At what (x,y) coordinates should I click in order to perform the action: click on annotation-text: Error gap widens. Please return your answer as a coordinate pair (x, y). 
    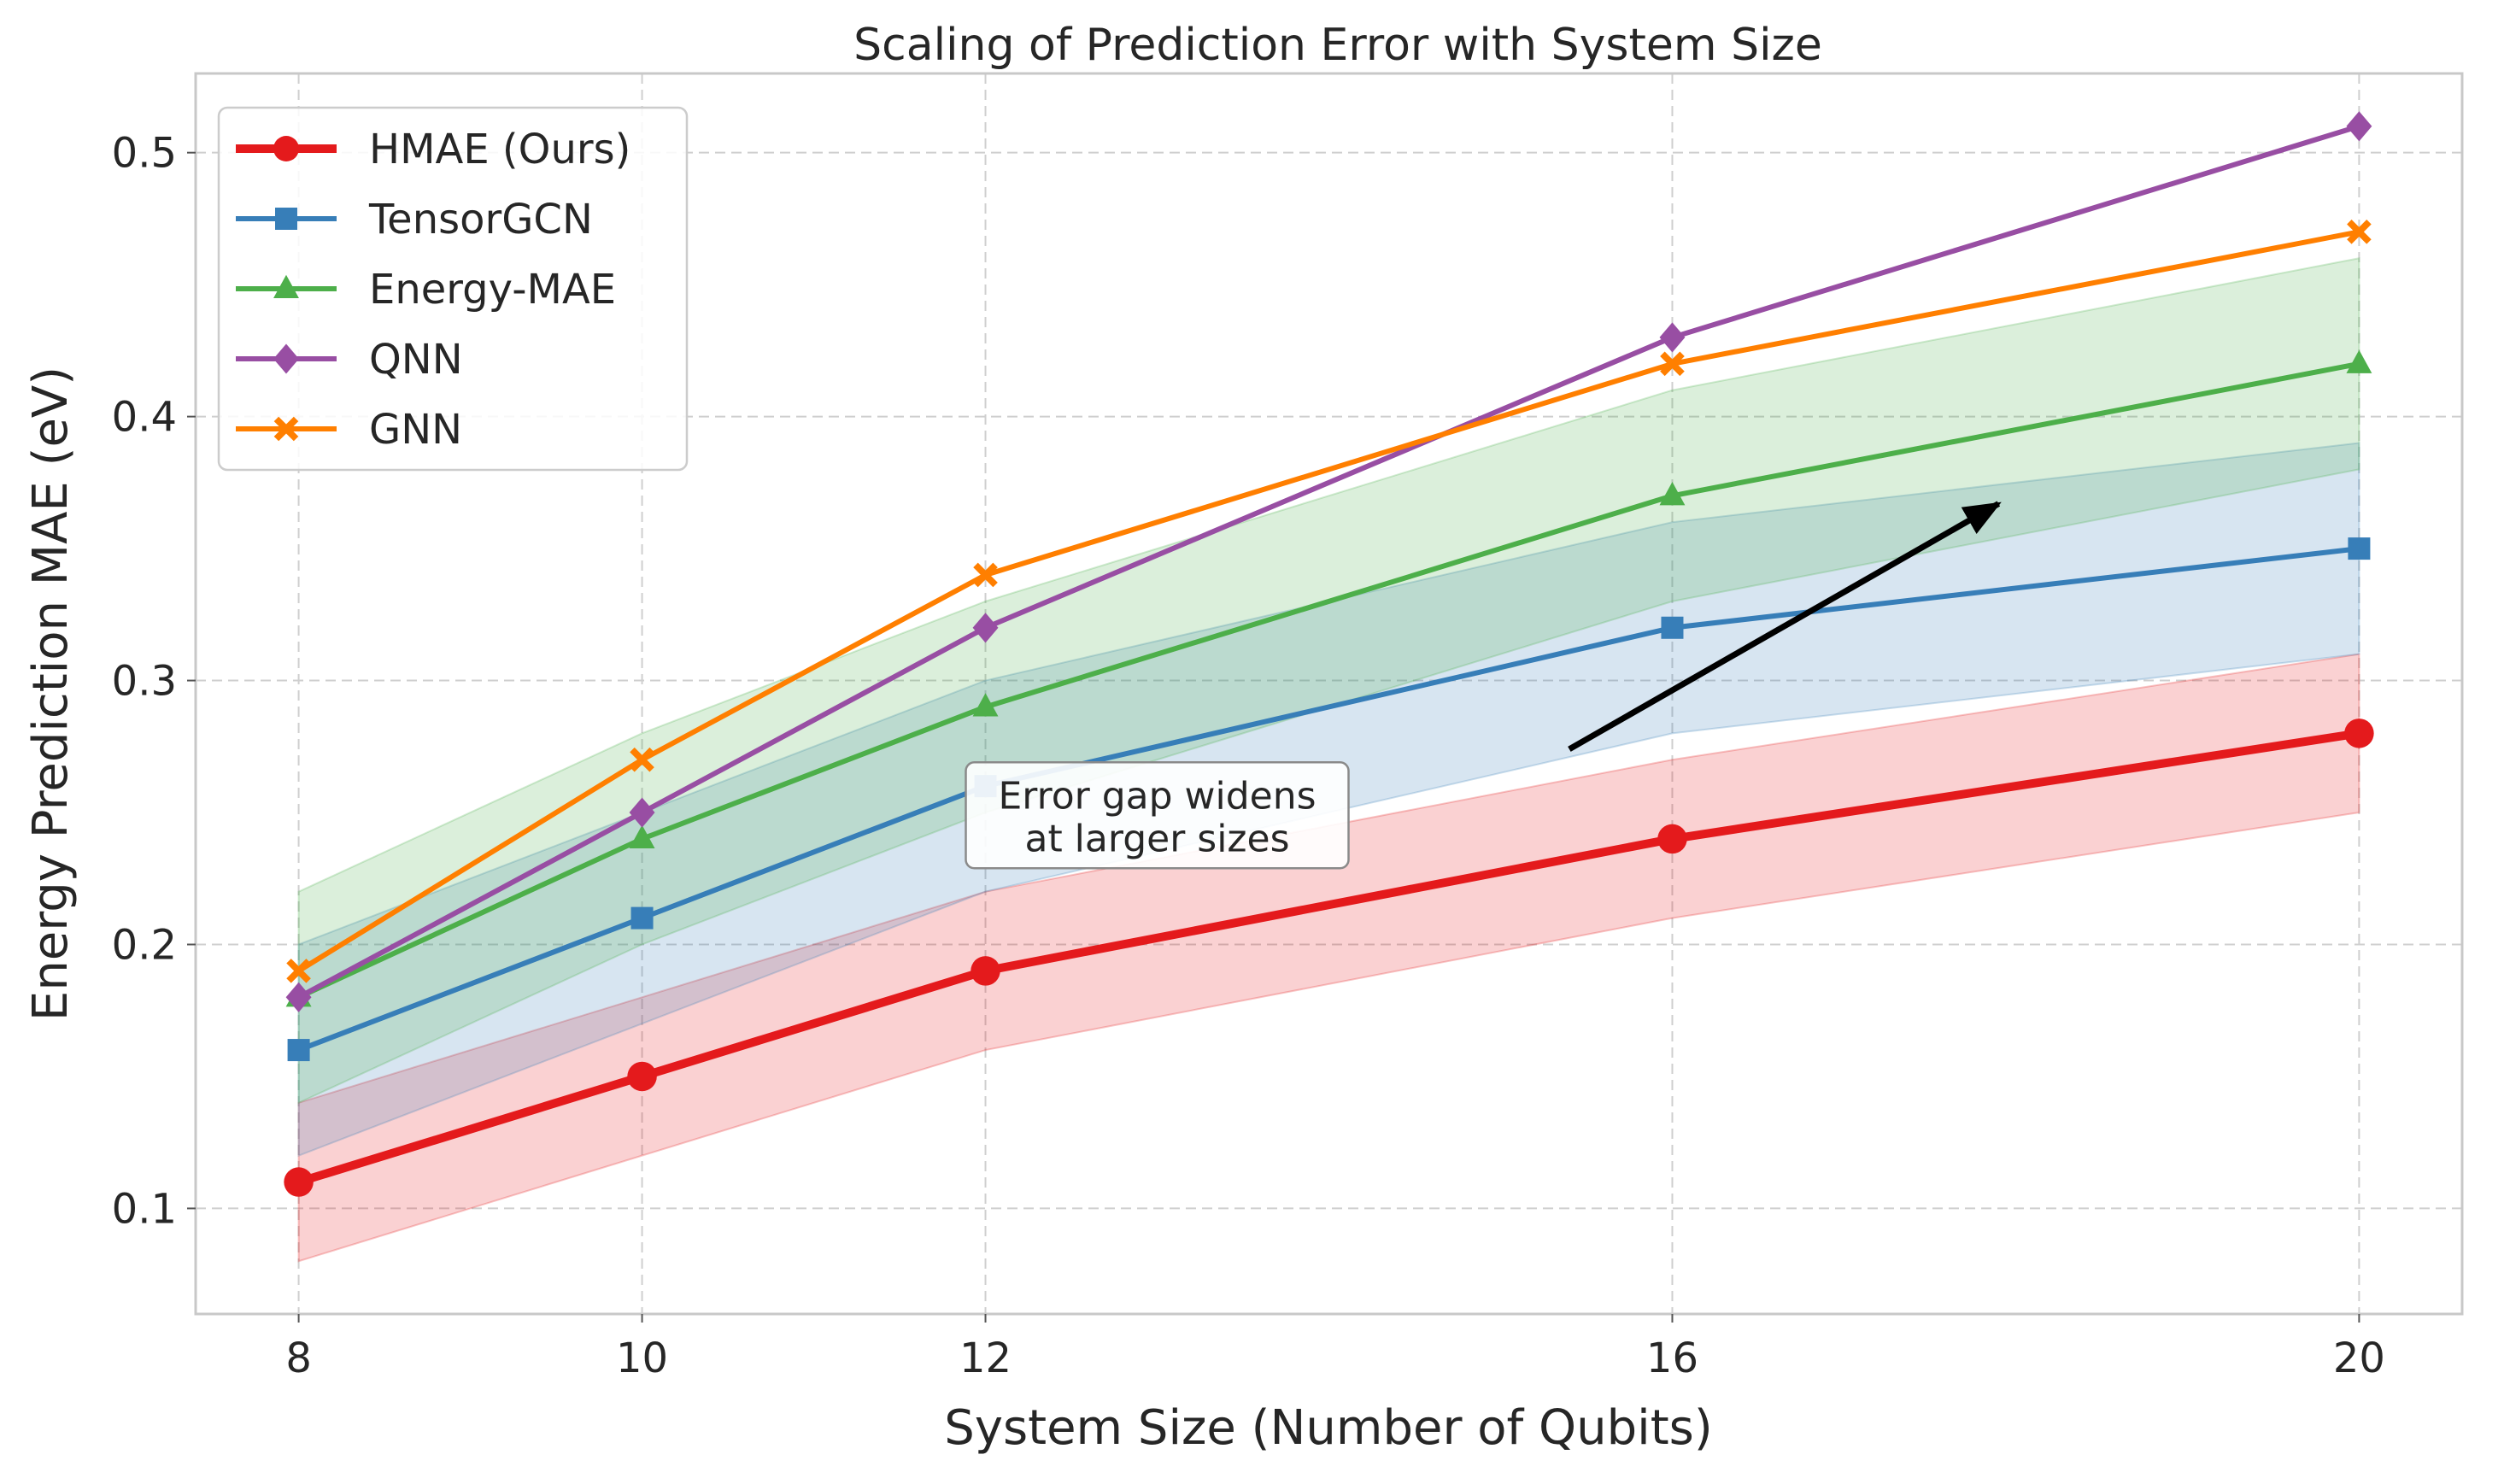
    Looking at the image, I should click on (1157, 796).